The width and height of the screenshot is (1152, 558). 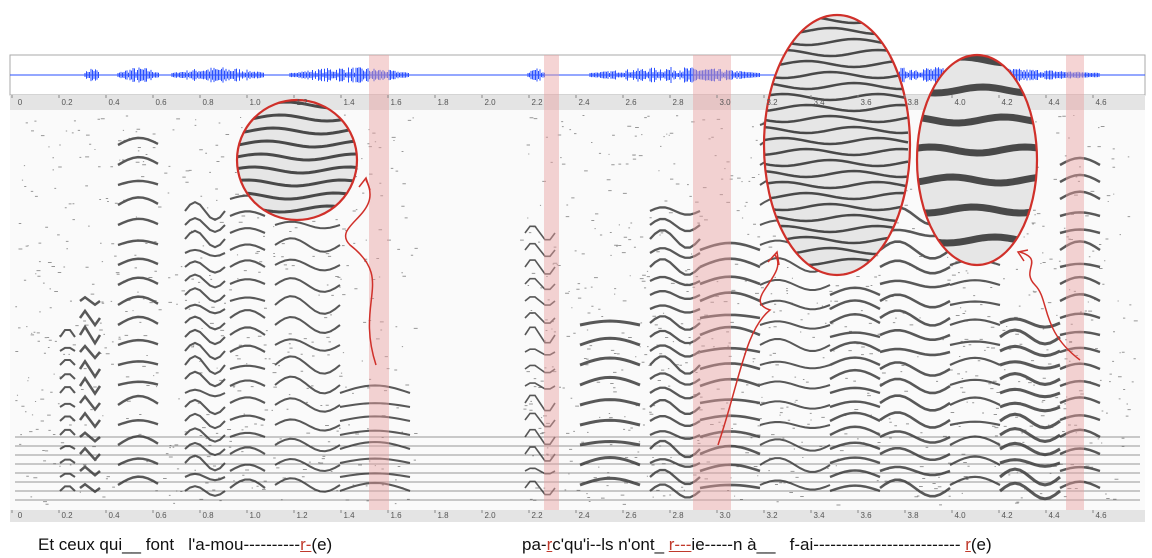 I want to click on highlighted-r: r-, so click(x=306, y=544).